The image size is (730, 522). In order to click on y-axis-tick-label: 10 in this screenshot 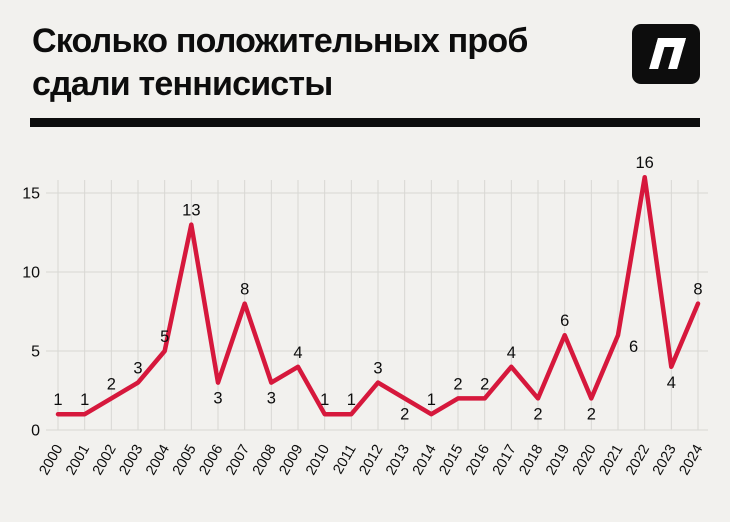, I will do `click(31, 273)`.